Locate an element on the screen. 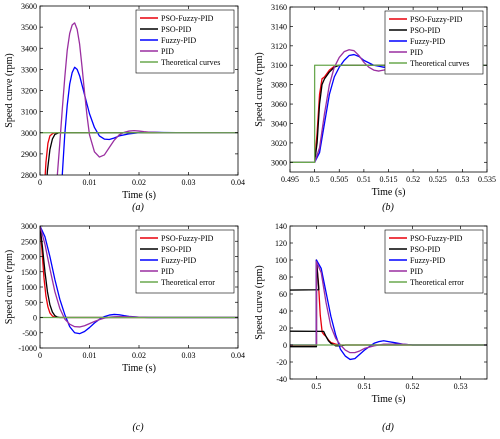 The image size is (500, 439). y-tick-label: 3140 is located at coordinates (279, 26).